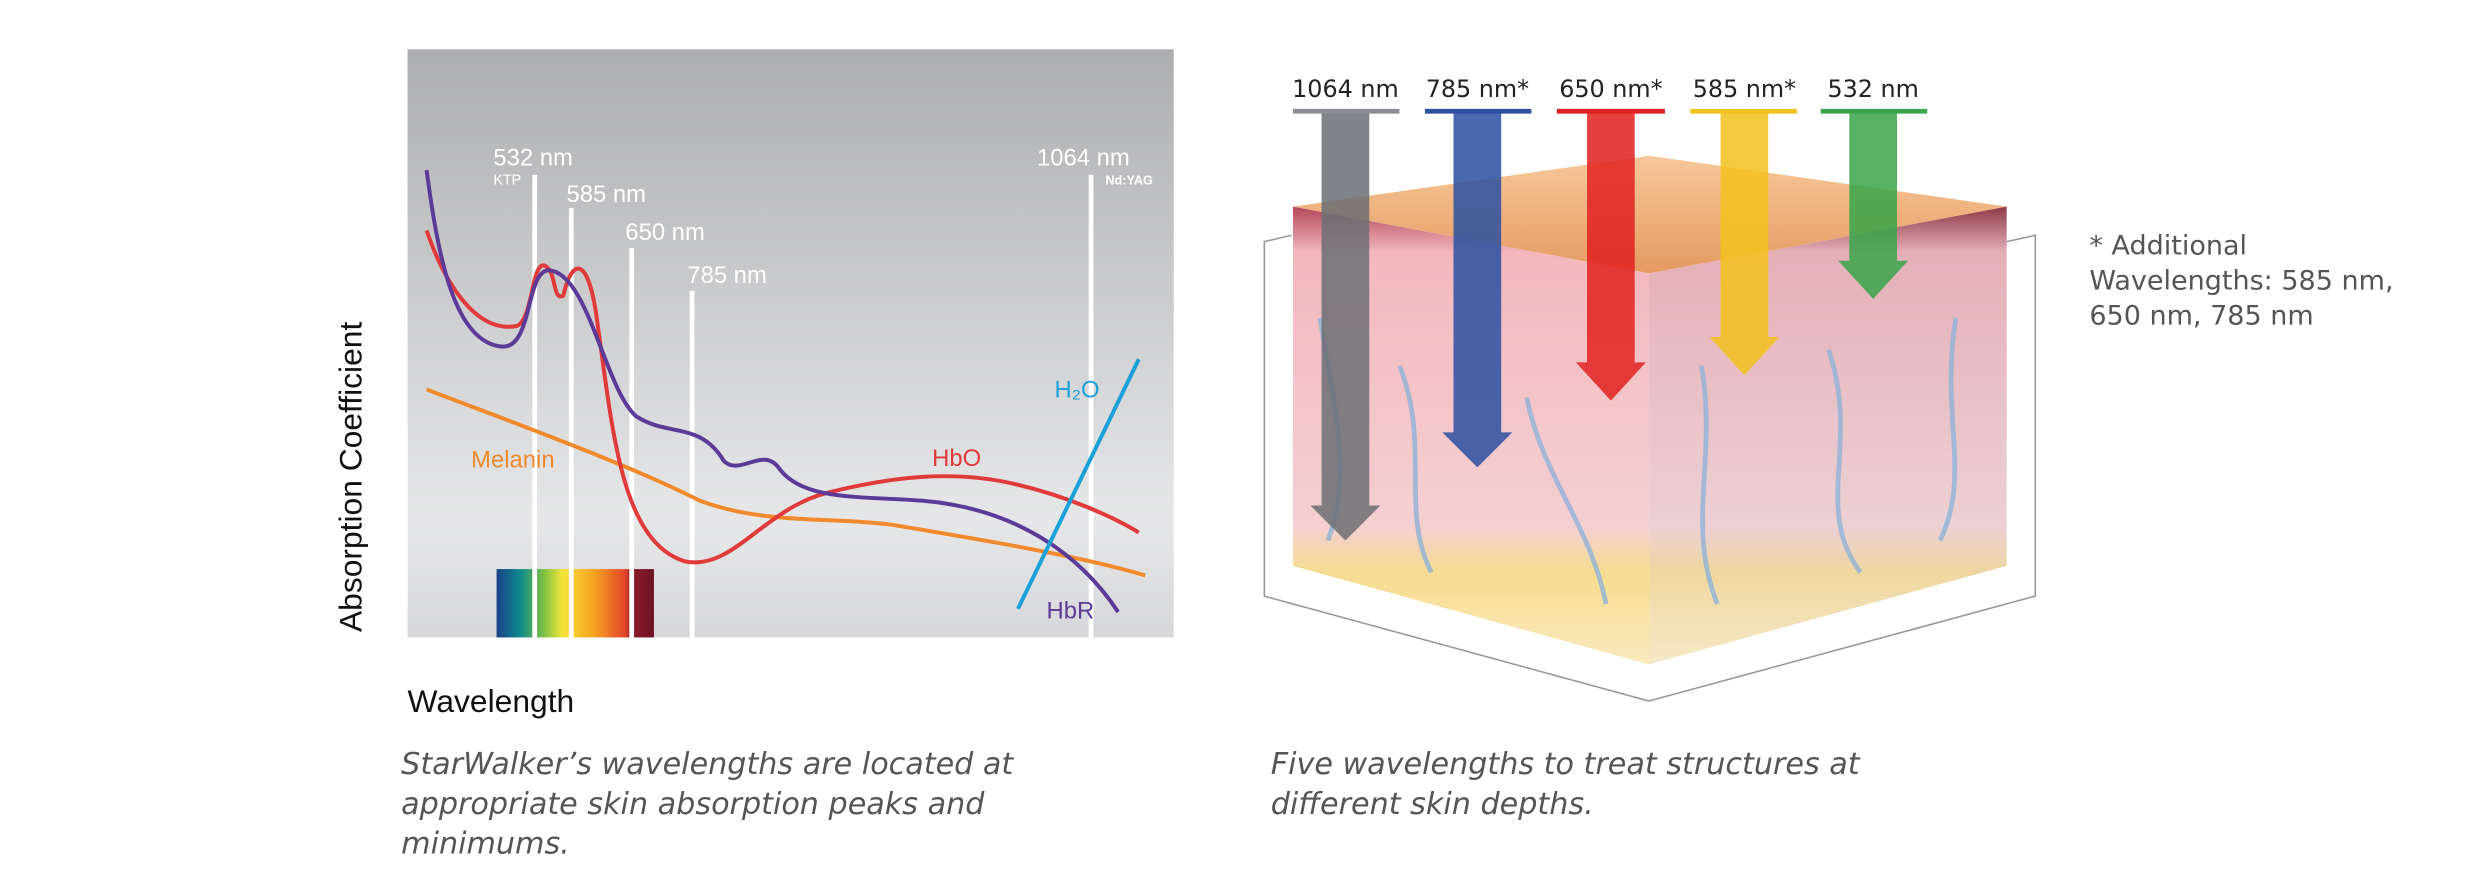 The height and width of the screenshot is (887, 2481). Describe the element at coordinates (1872, 89) in the screenshot. I see `arrow-label: 532 nm` at that location.